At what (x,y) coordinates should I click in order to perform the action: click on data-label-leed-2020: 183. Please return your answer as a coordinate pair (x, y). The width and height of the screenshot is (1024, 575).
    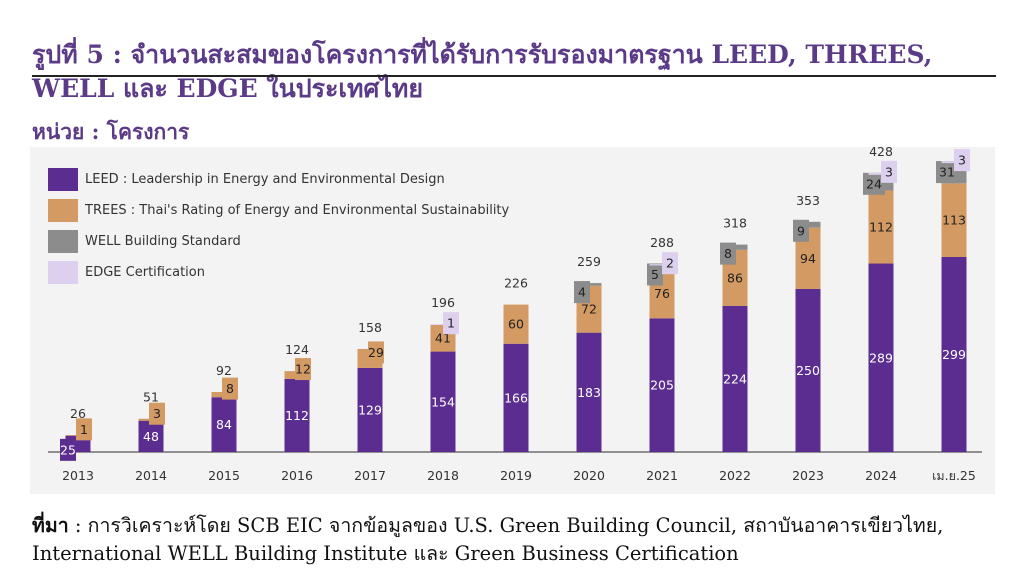
    Looking at the image, I should click on (589, 392).